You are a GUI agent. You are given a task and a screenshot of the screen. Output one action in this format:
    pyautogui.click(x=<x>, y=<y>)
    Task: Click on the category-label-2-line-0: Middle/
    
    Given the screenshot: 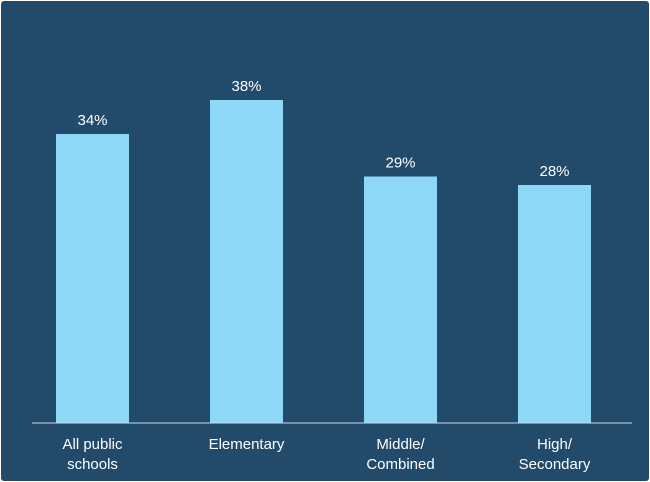 What is the action you would take?
    pyautogui.click(x=400, y=444)
    